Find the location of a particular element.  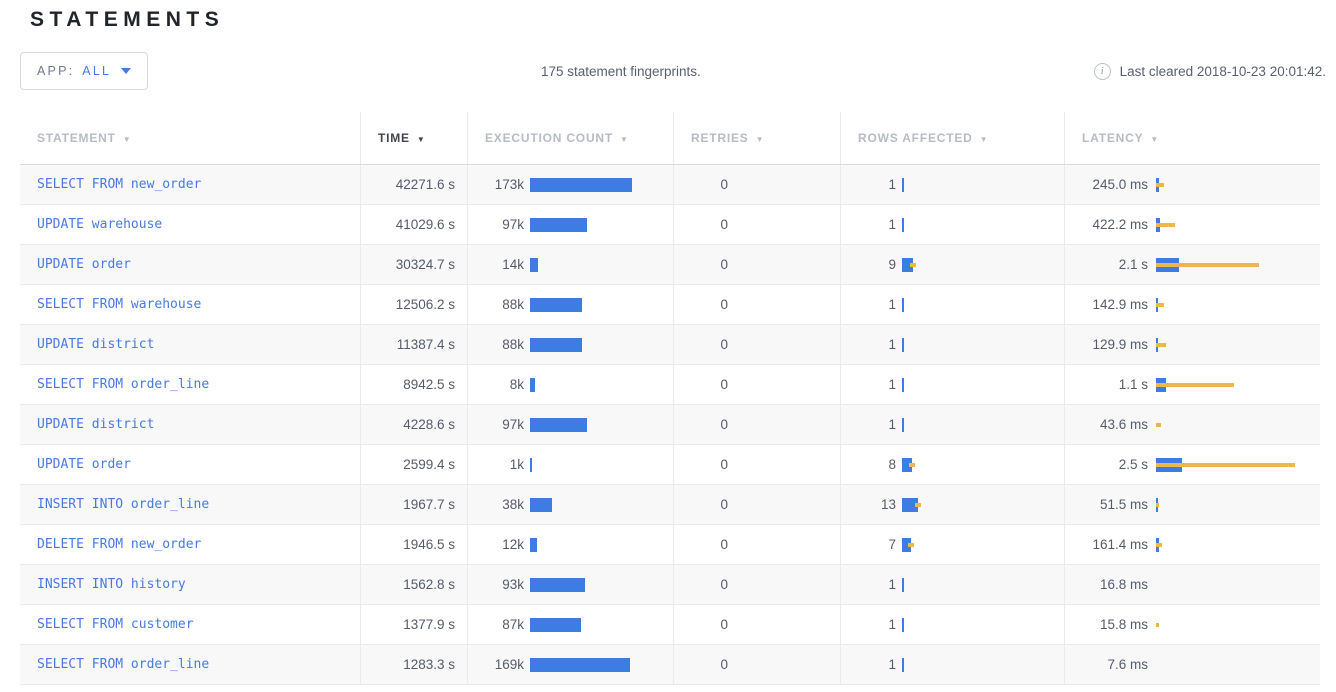

execution-count-value: 87k is located at coordinates (513, 624).